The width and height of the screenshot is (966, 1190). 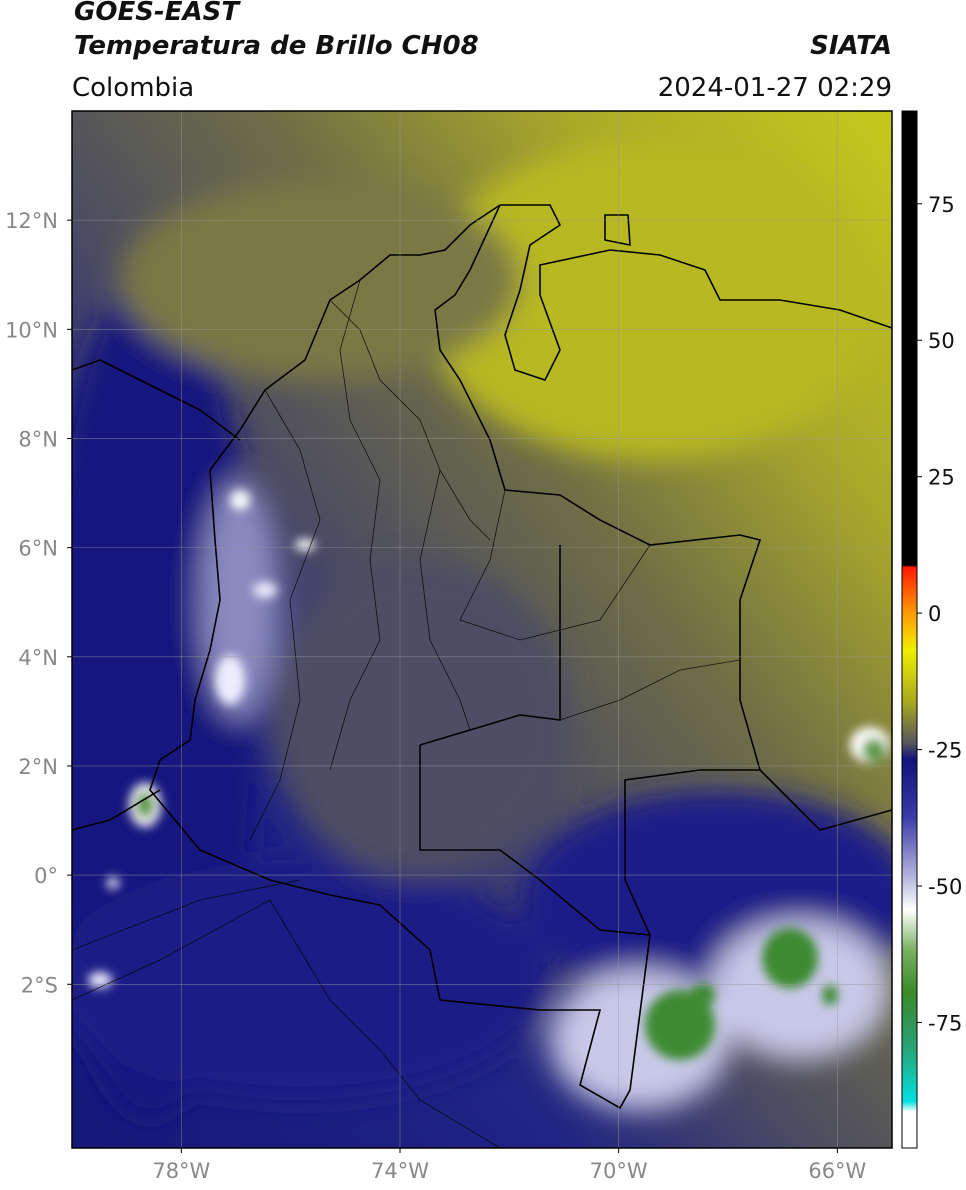 I want to click on region: Colombia, so click(x=133, y=88).